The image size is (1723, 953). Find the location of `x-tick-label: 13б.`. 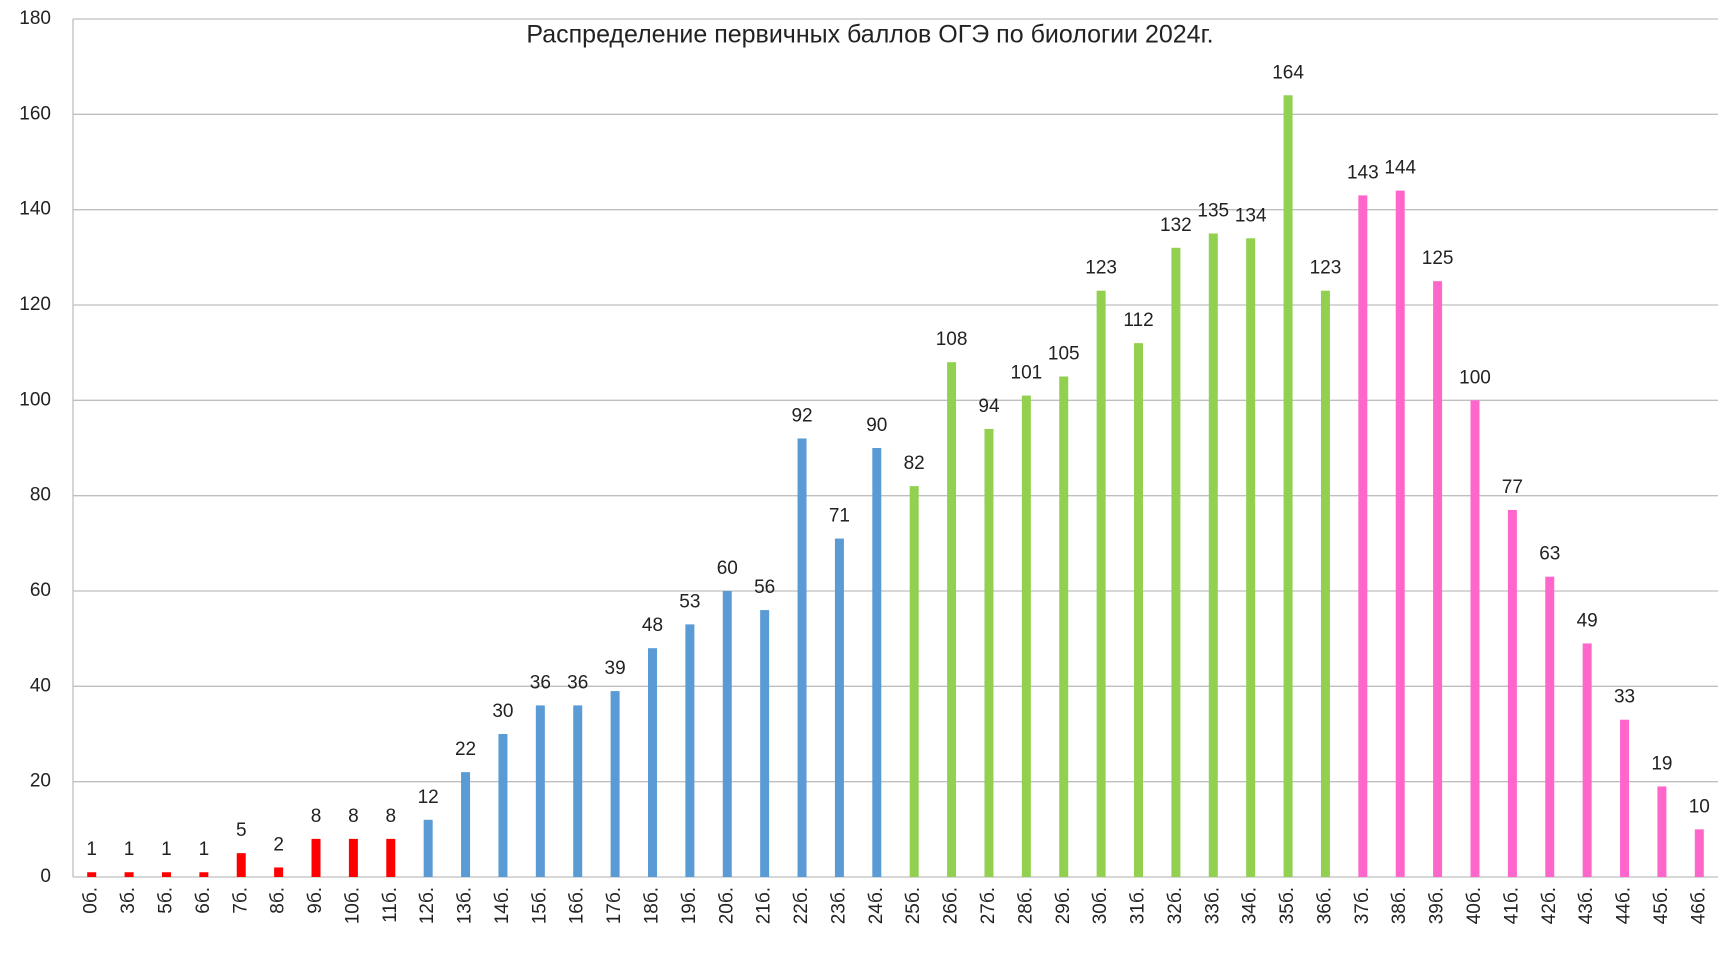

x-tick-label: 13б. is located at coordinates (465, 905).